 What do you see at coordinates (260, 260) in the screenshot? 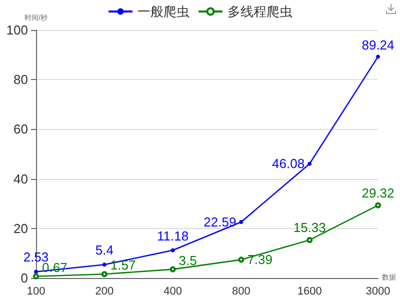
I see `data-label: 7.39` at bounding box center [260, 260].